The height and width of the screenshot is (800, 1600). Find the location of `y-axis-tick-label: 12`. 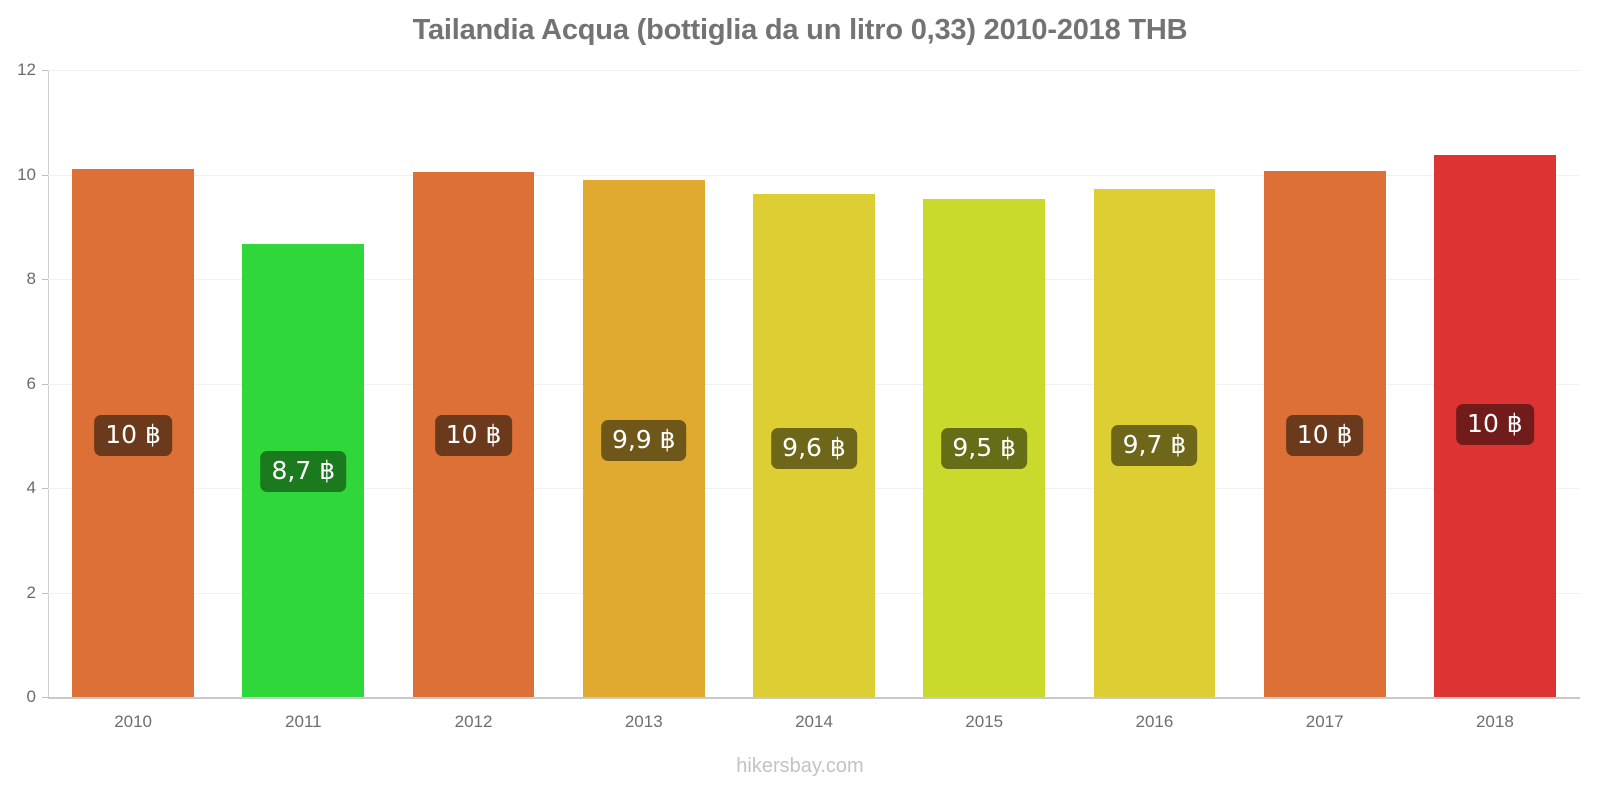

y-axis-tick-label: 12 is located at coordinates (26, 69).